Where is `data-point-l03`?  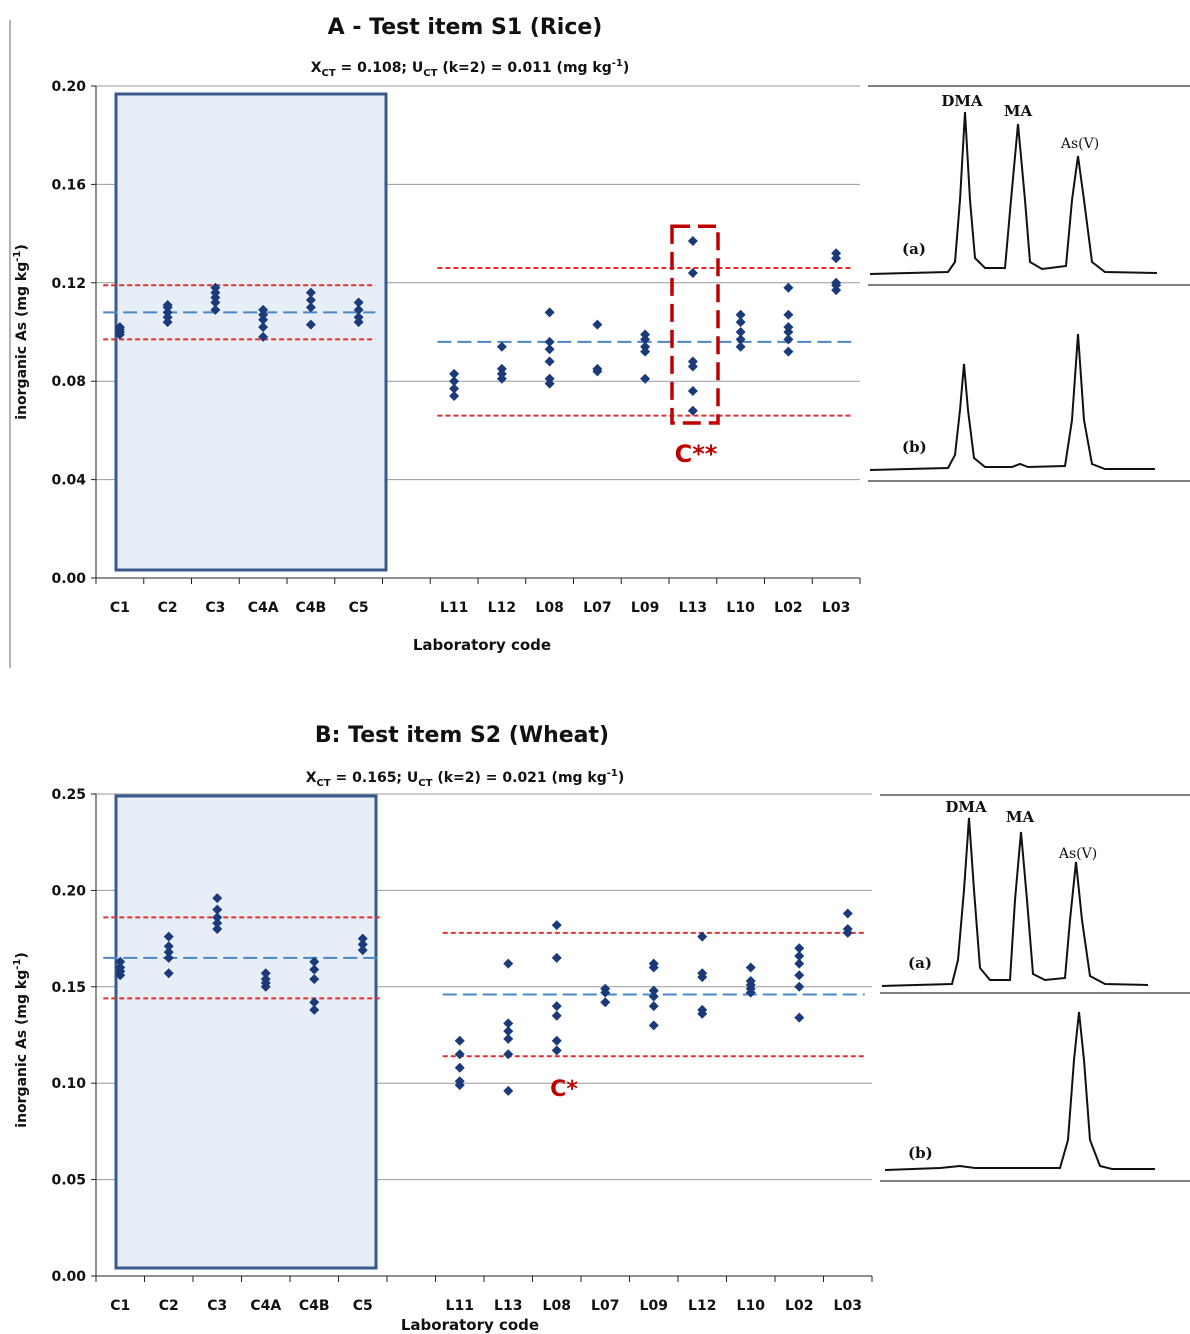
data-point-l03 is located at coordinates (847, 928).